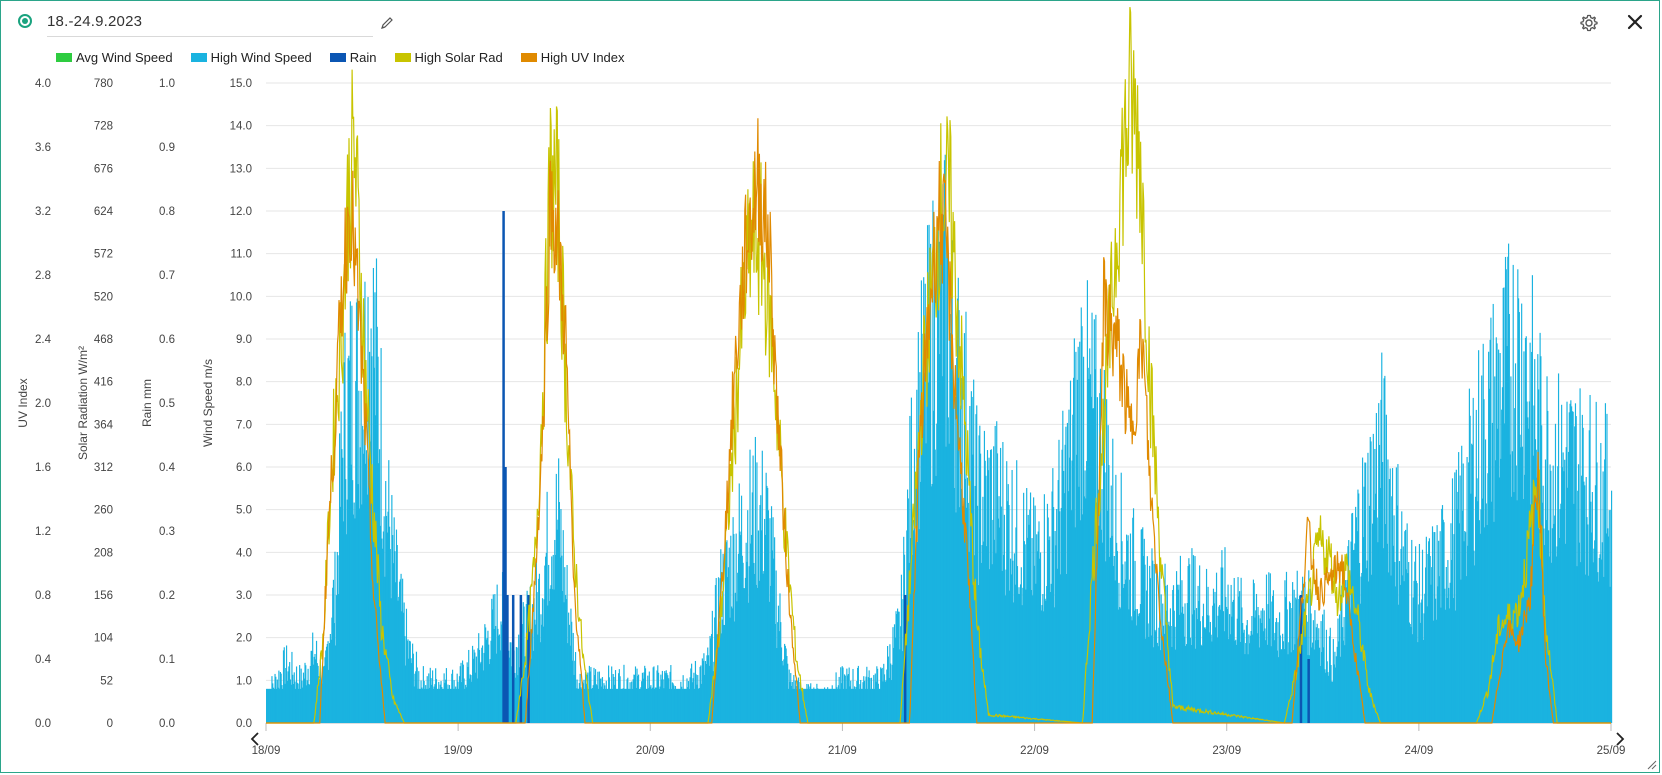 The width and height of the screenshot is (1662, 775). Describe the element at coordinates (103, 127) in the screenshot. I see `y-tick-label: 728` at that location.